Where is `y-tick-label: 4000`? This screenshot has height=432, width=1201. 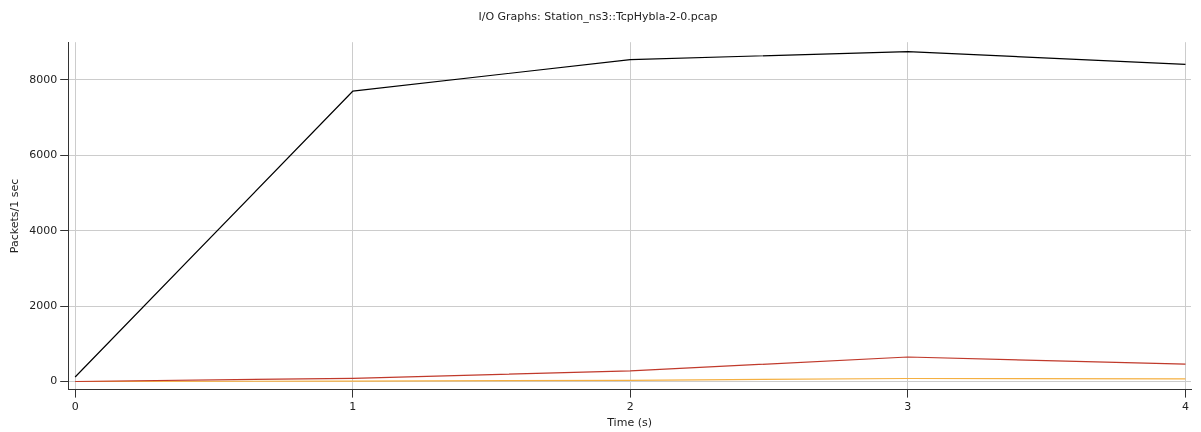
y-tick-label: 4000 is located at coordinates (43, 230).